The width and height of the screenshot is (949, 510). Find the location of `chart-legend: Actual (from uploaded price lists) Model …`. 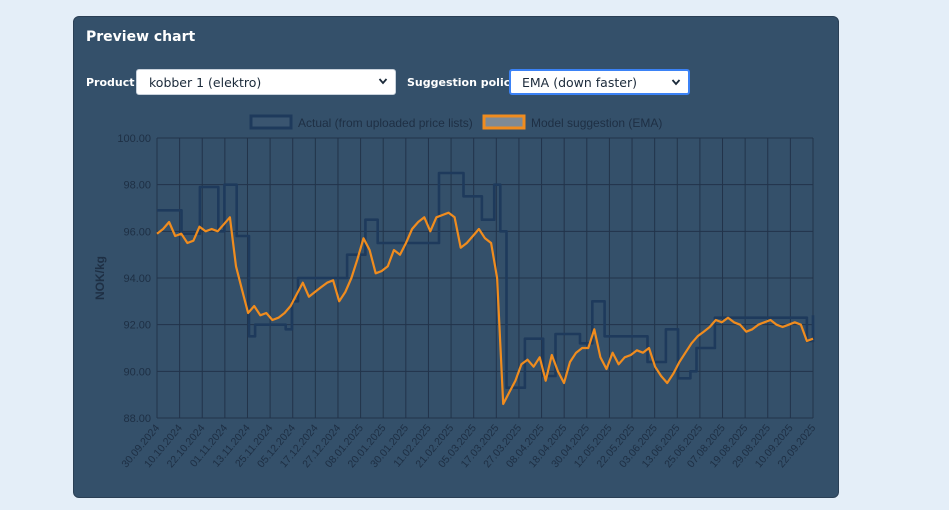

chart-legend: Actual (from uploaded price lists) Model … is located at coordinates (455, 122).